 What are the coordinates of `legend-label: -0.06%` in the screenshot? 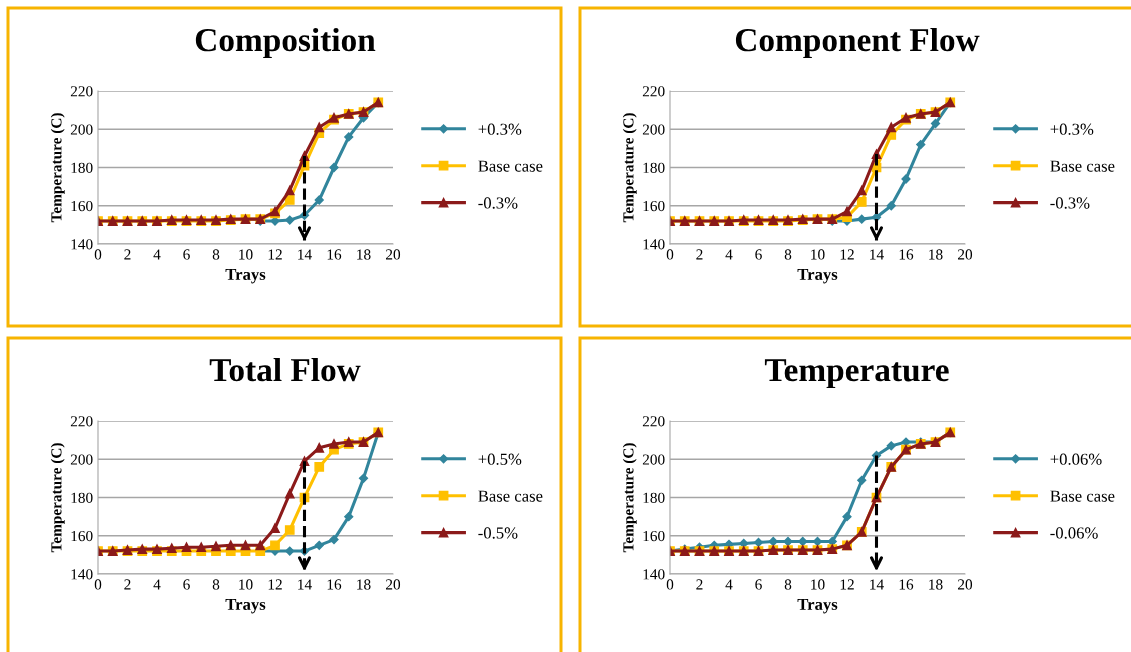 It's located at (1074, 533).